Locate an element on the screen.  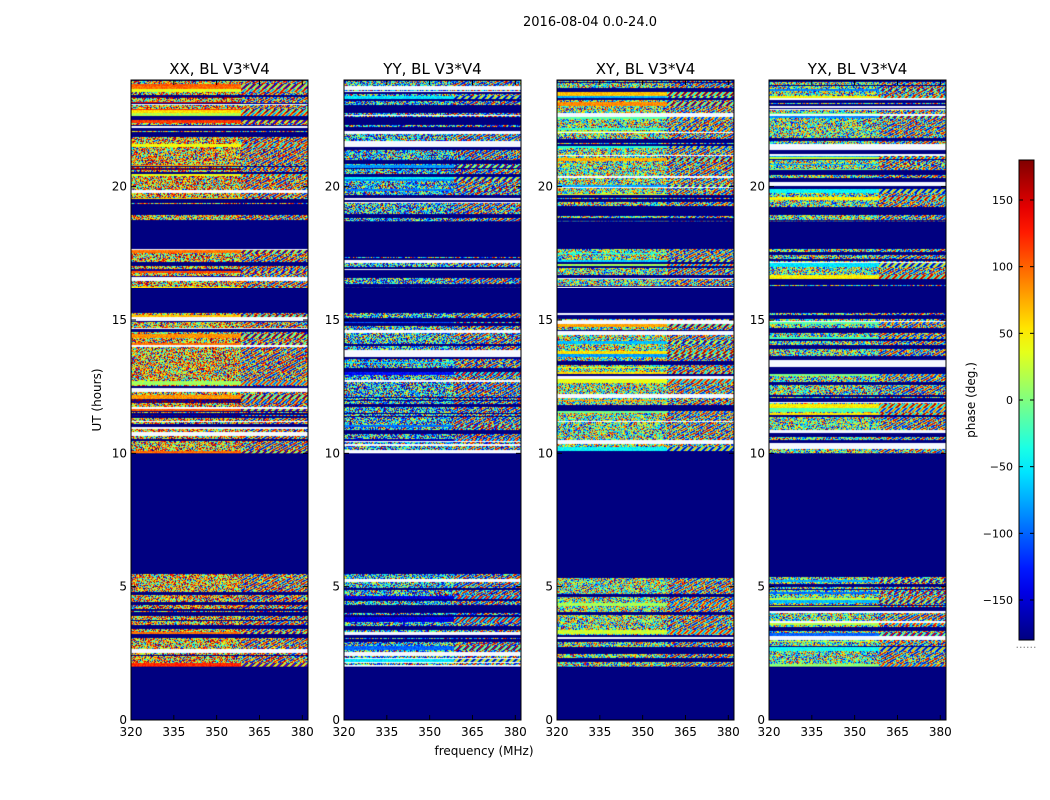
figure-suptitle: 2016-08-04 0.0-24.0 is located at coordinates (590, 22).